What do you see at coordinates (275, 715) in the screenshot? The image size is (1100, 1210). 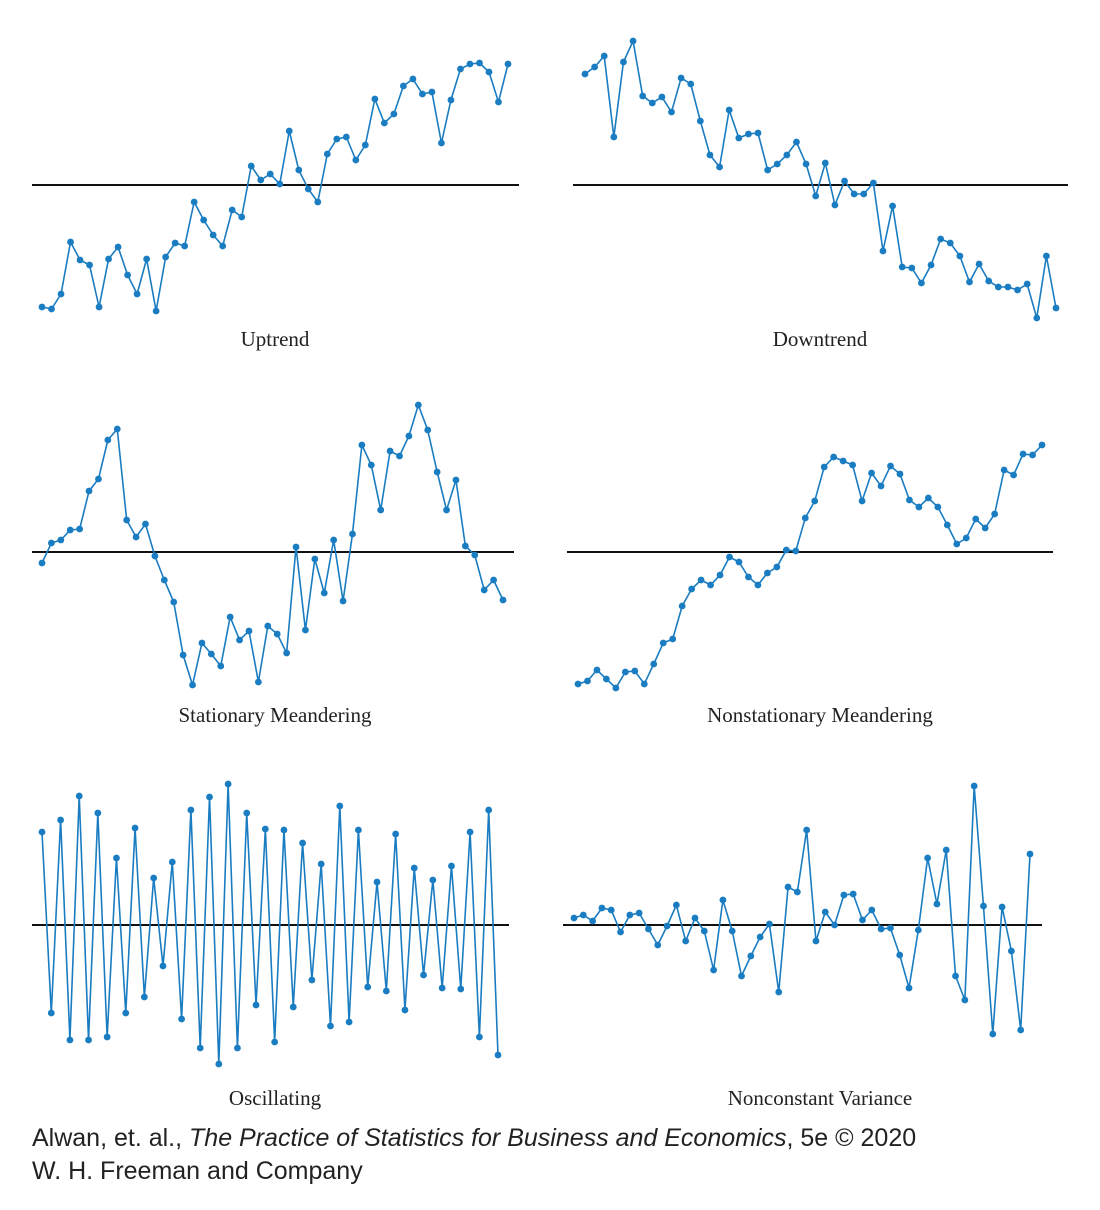 I see `chart-title: Stationary Meandering` at bounding box center [275, 715].